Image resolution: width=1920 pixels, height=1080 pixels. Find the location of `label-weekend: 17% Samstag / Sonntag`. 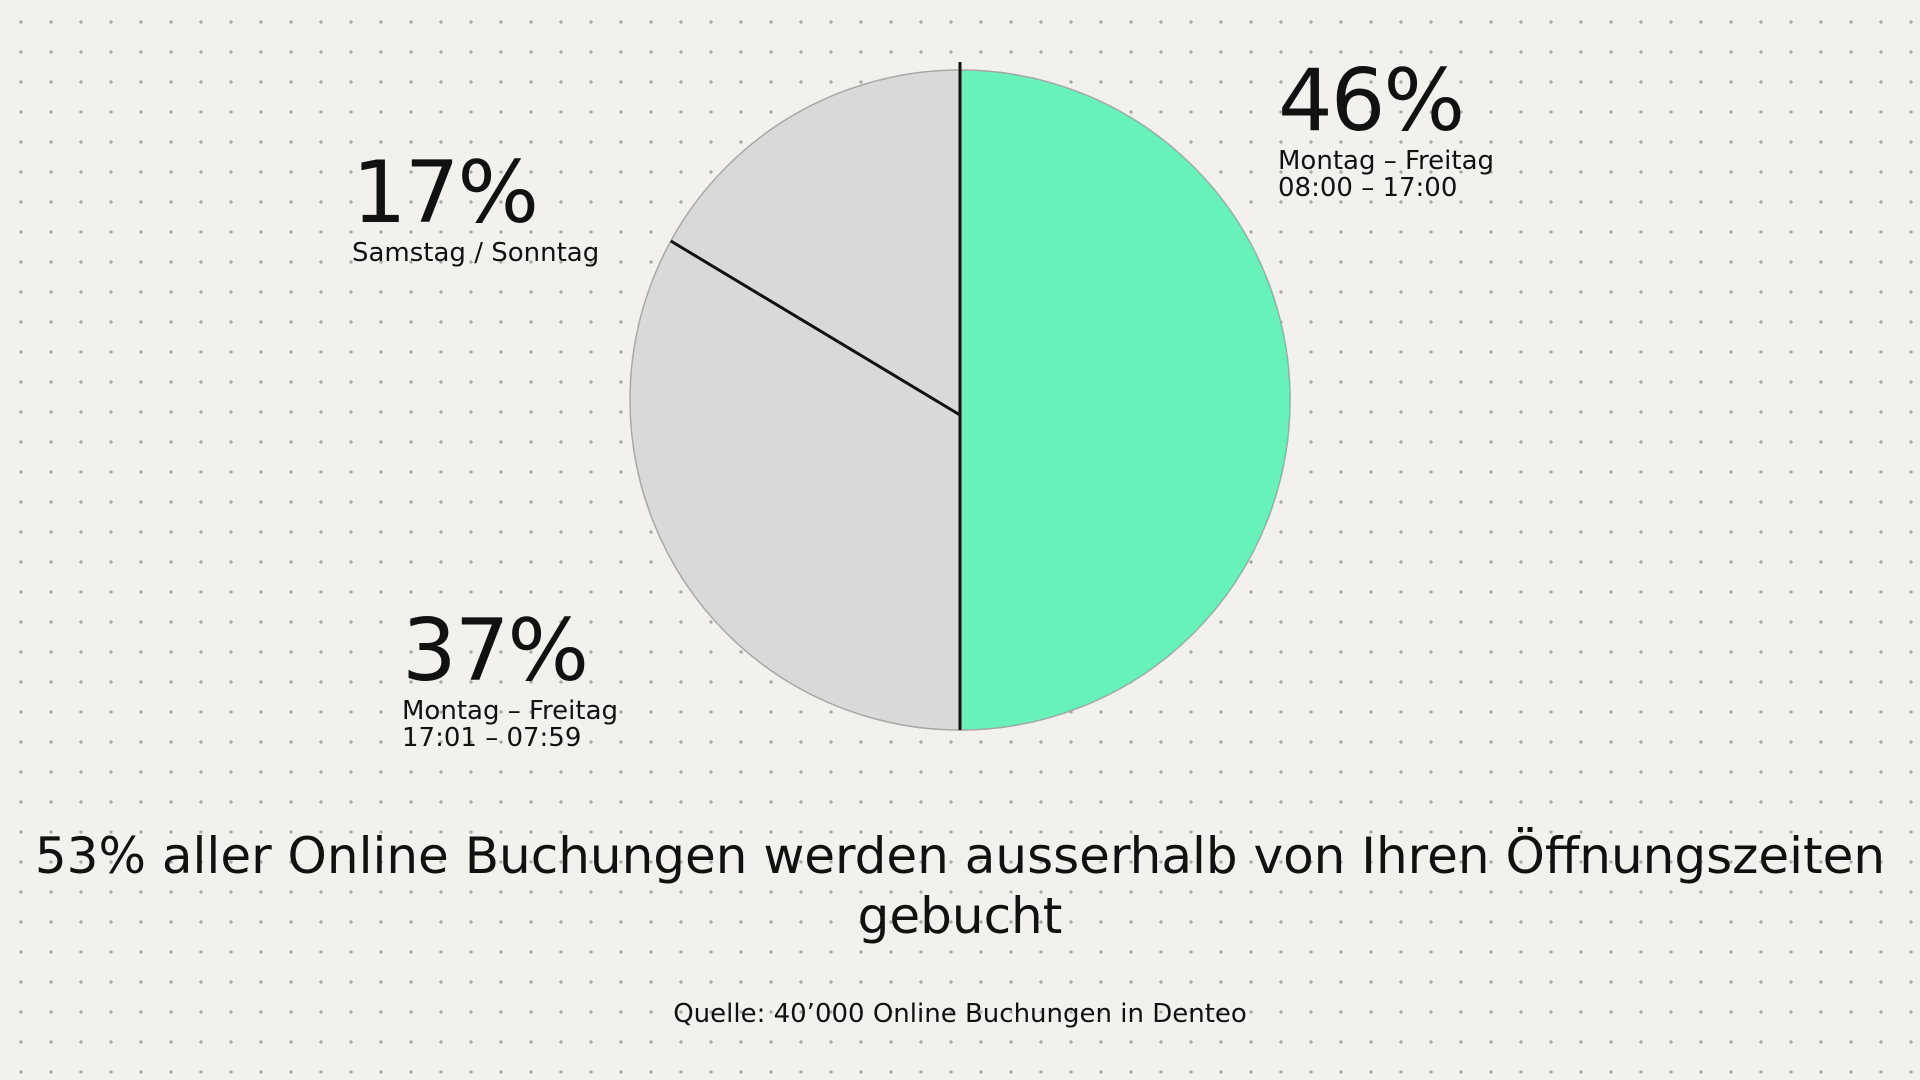

label-weekend: 17% Samstag / Sonntag is located at coordinates (475, 208).